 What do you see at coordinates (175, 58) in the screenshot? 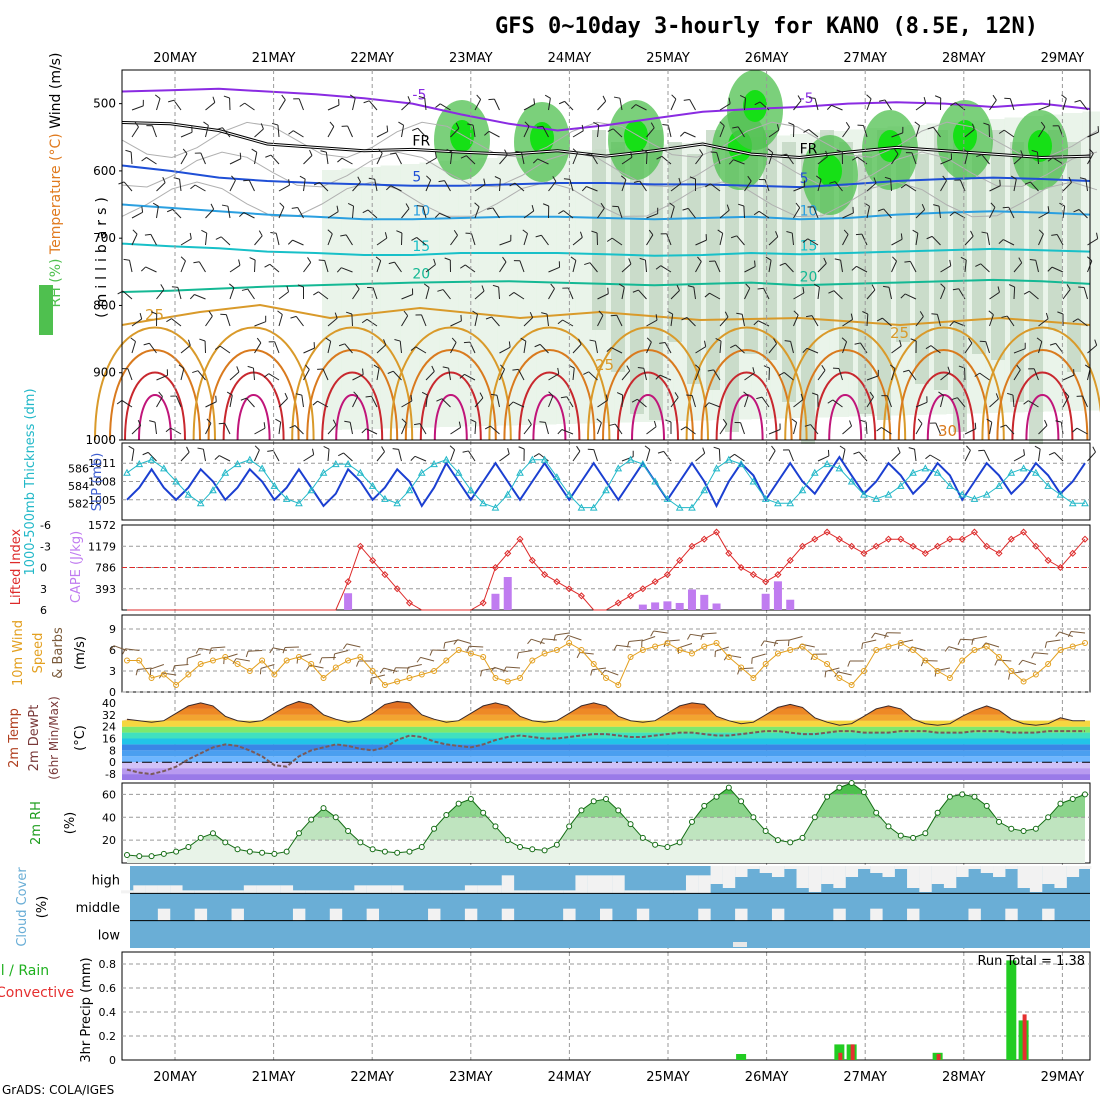
I see `day-label-top: 20MAY` at bounding box center [175, 58].